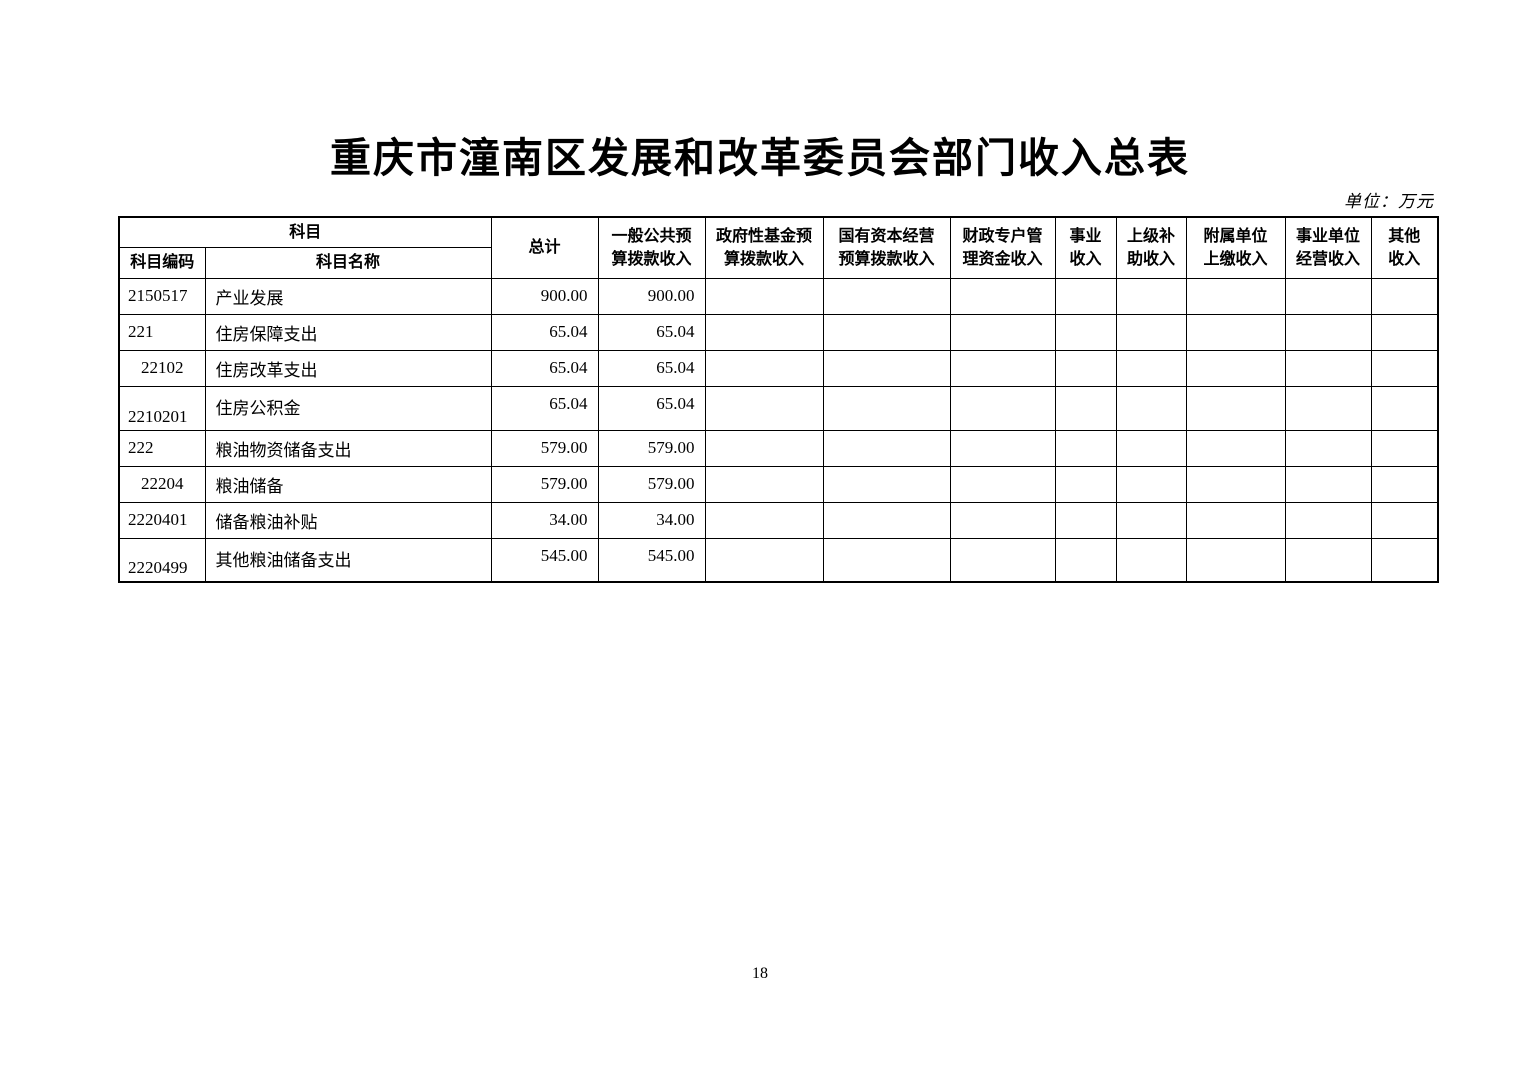  Describe the element at coordinates (1002, 247) in the screenshot. I see `header-fiscal-special-account: 财政专户管 理资金收入` at that location.